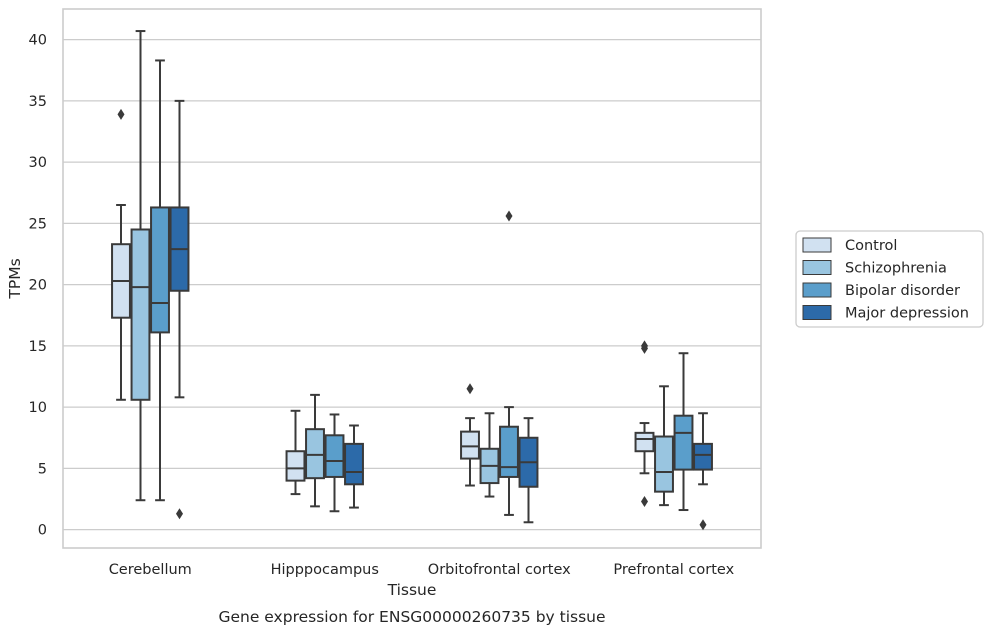 This screenshot has width=993, height=634. What do you see at coordinates (15, 278) in the screenshot?
I see `y-axis-label: TPMs` at bounding box center [15, 278].